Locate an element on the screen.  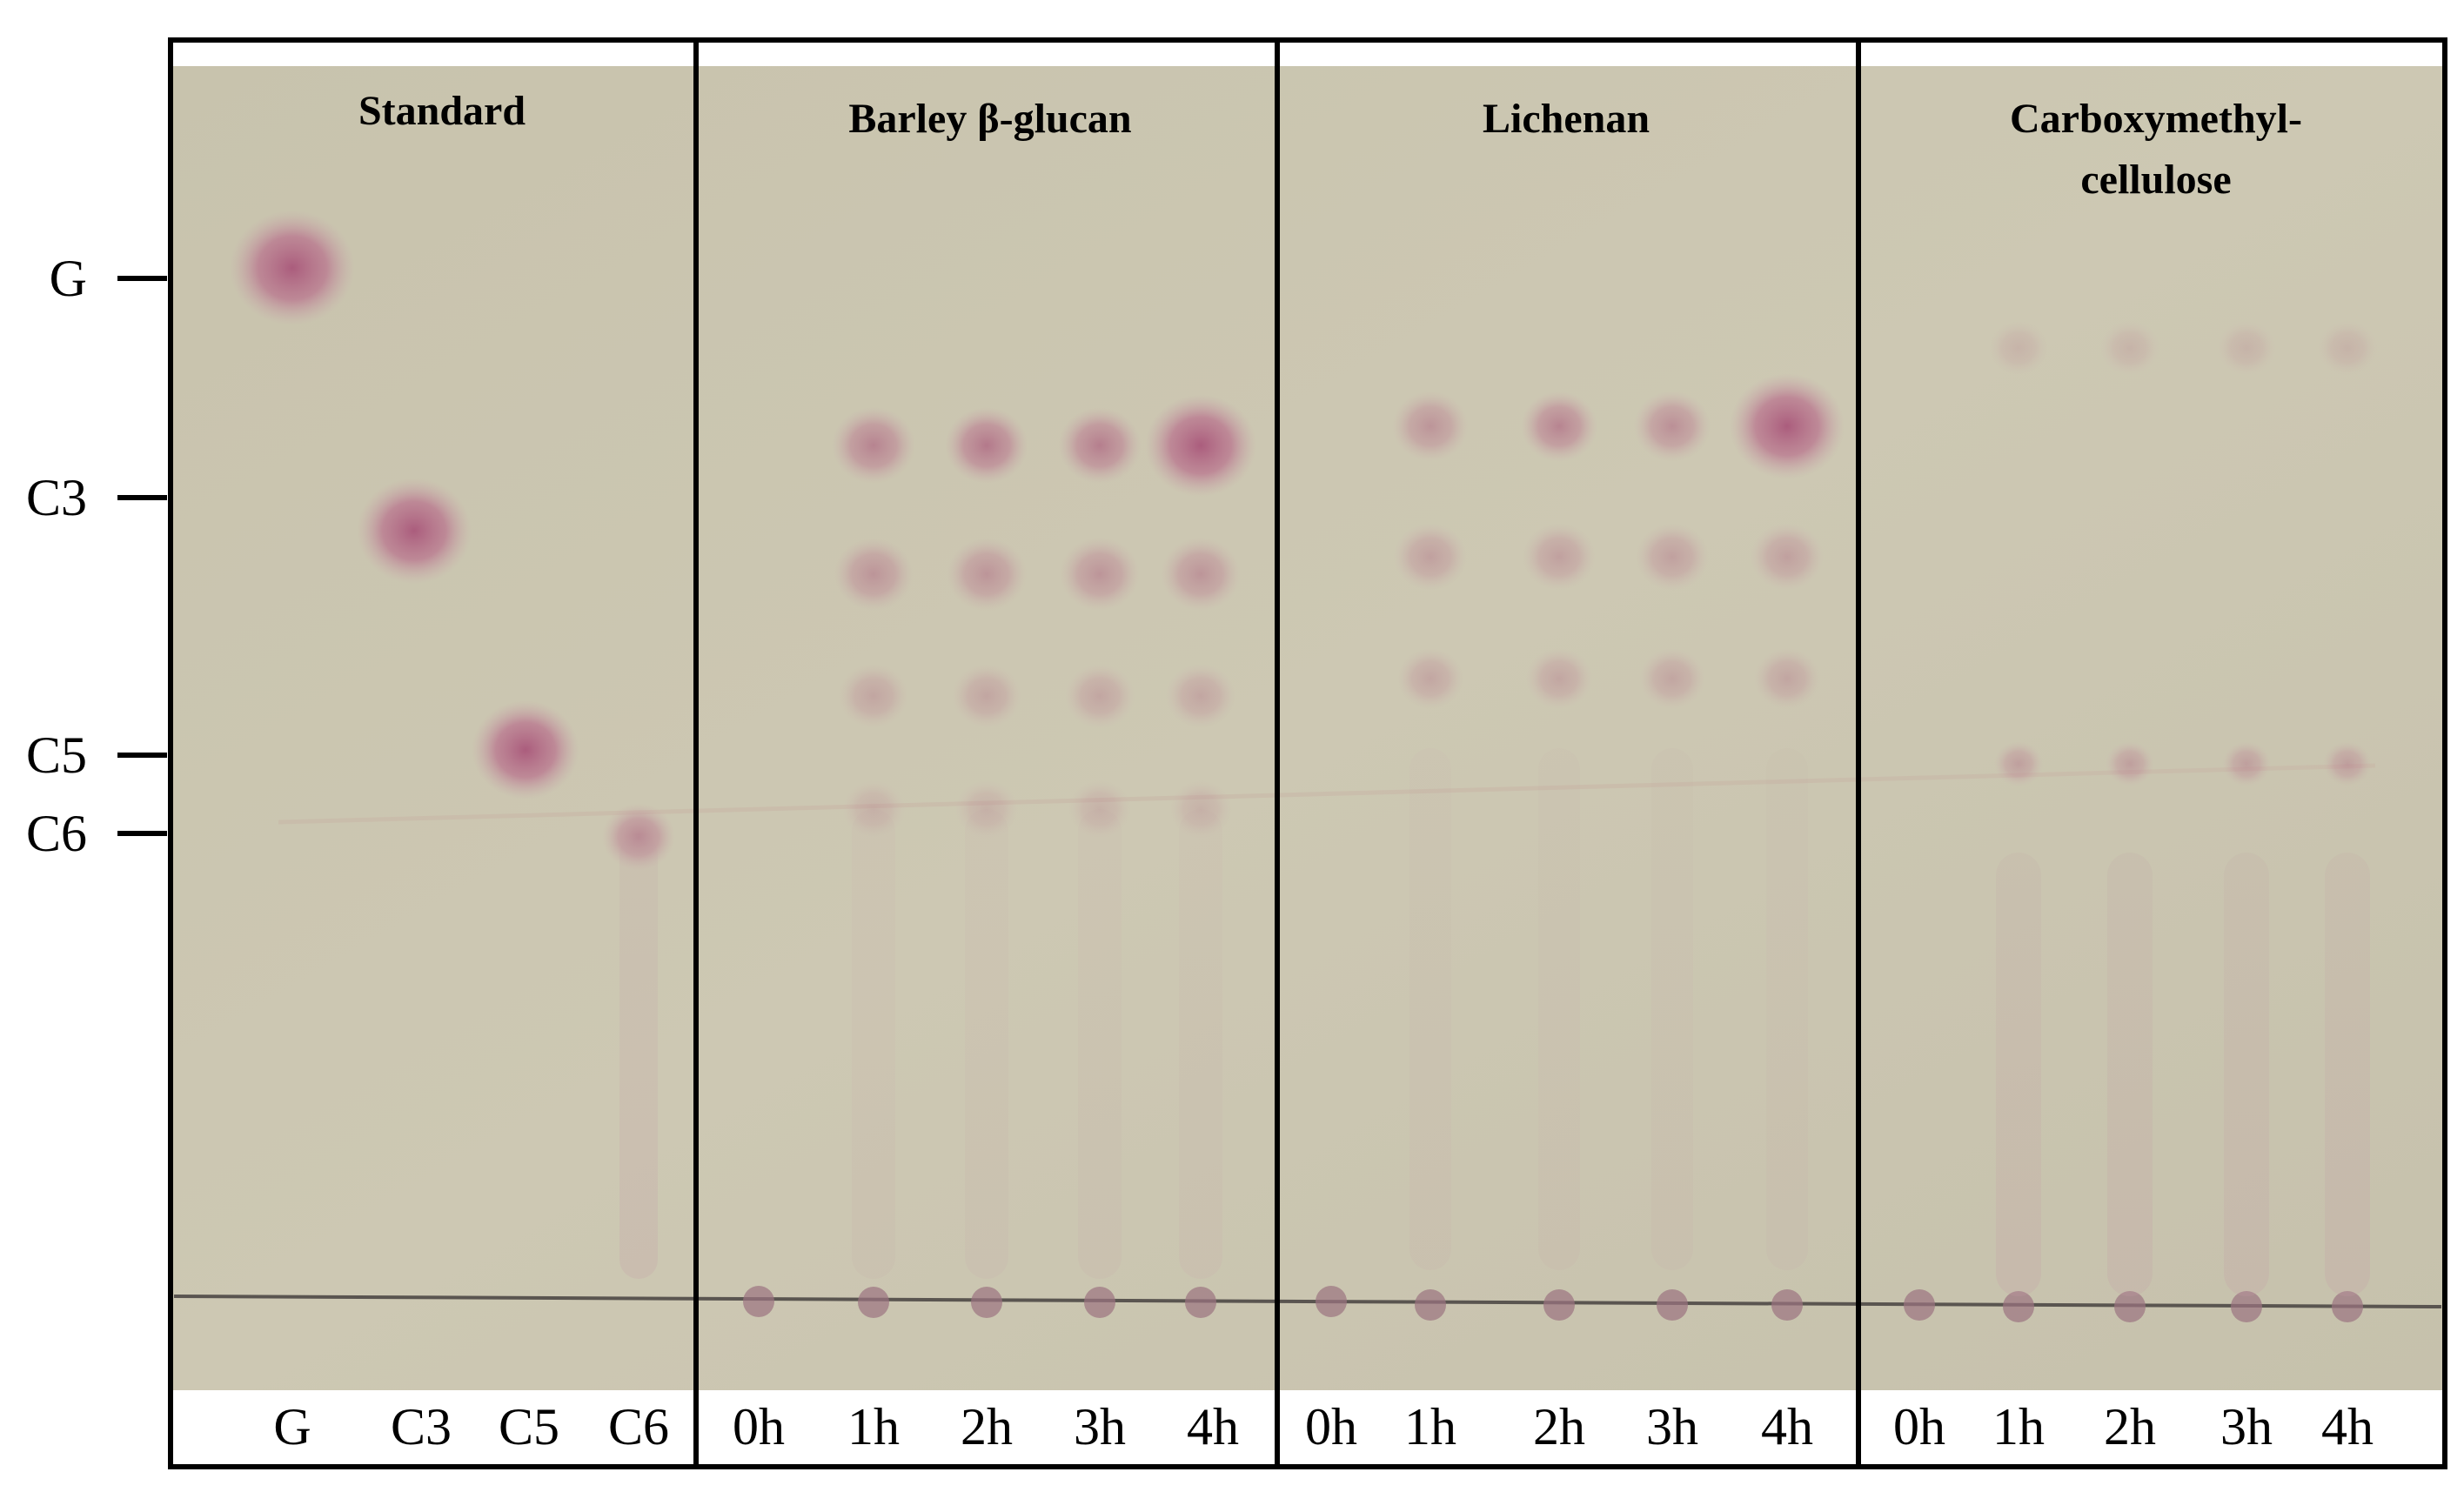
lane-label-barley-1h: 1h is located at coordinates (873, 1426).